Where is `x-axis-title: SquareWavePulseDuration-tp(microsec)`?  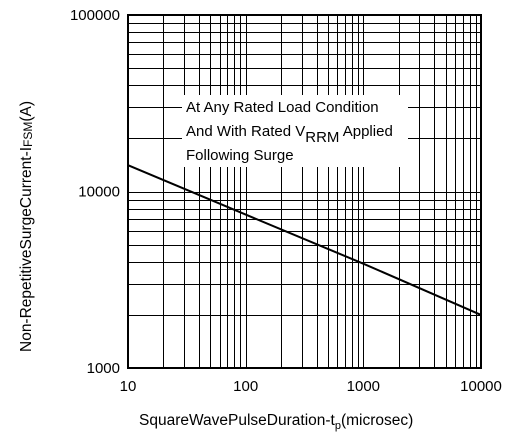
x-axis-title: SquareWavePulseDuration-tp(microsec) is located at coordinates (276, 422).